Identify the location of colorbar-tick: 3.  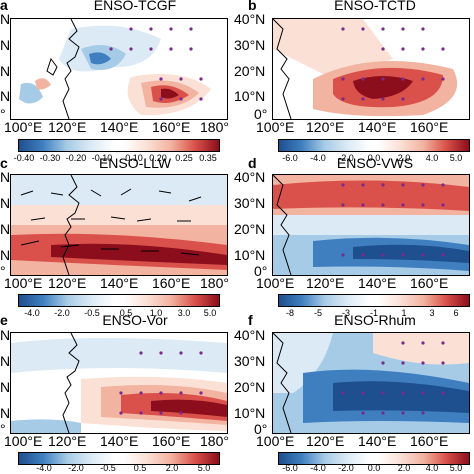
(432, 313).